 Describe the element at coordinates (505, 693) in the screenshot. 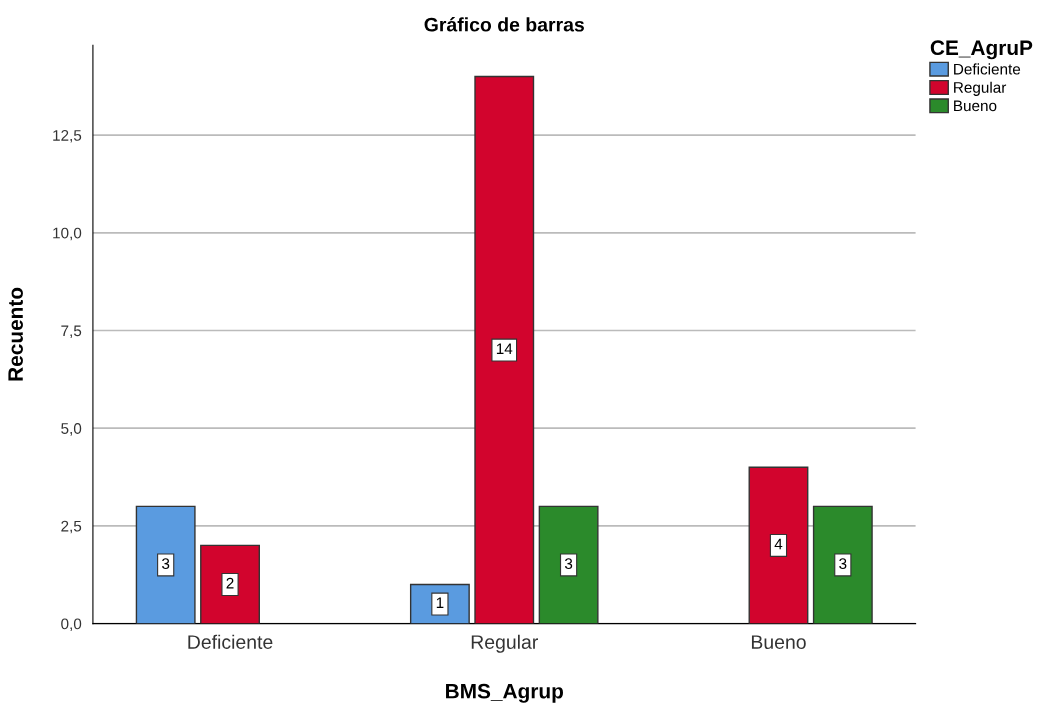

I see `x-axis-title: BMS_Agrup` at that location.